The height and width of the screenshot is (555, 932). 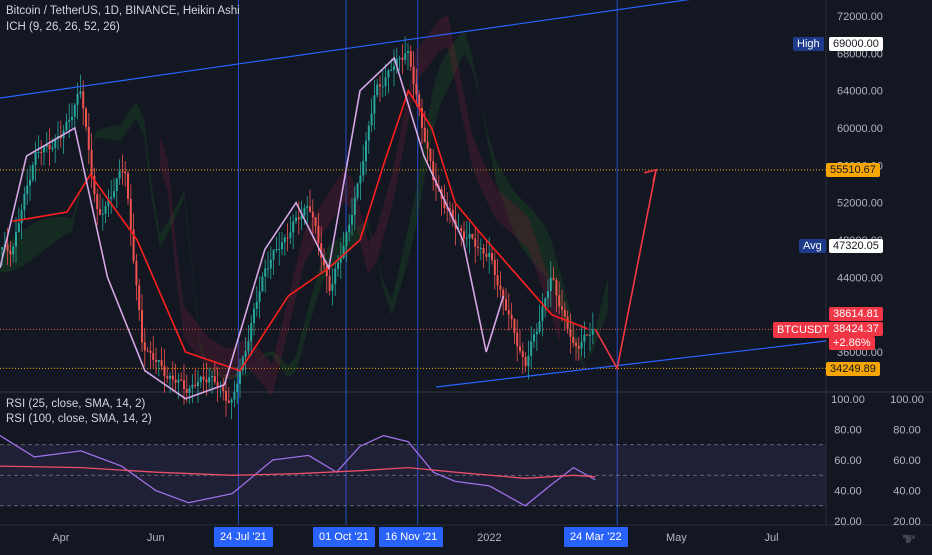 What do you see at coordinates (907, 461) in the screenshot?
I see `rsi-tick-label-right: 60.00` at bounding box center [907, 461].